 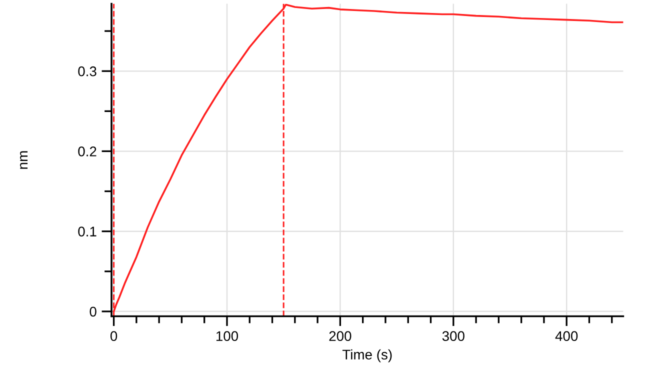 What do you see at coordinates (87, 71) in the screenshot?
I see `y-tick-label: 0.3` at bounding box center [87, 71].